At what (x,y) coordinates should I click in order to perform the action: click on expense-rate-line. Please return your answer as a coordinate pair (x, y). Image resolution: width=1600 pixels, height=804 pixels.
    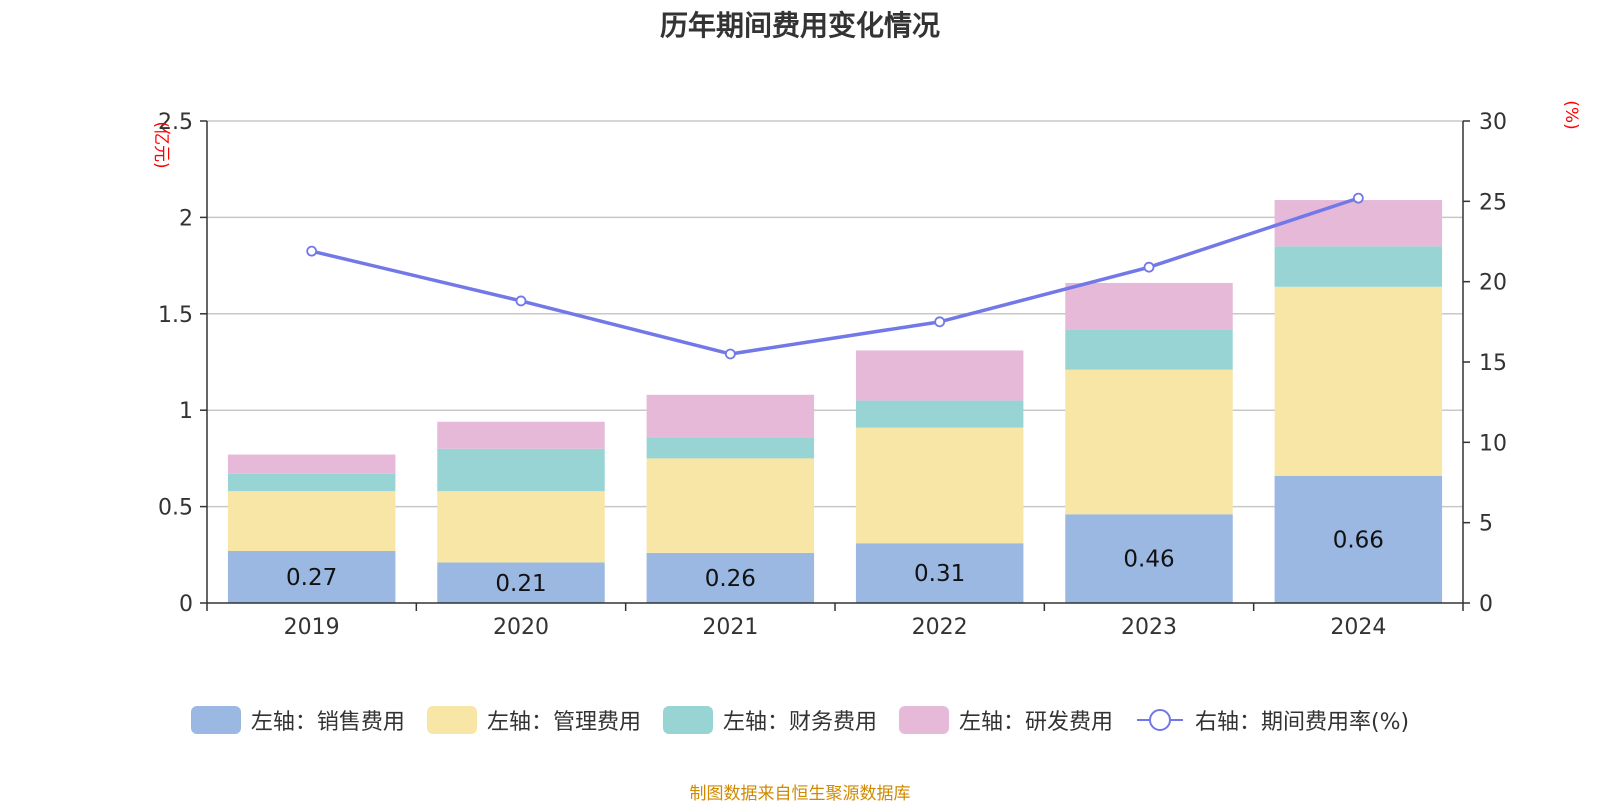
    Looking at the image, I should click on (835, 276).